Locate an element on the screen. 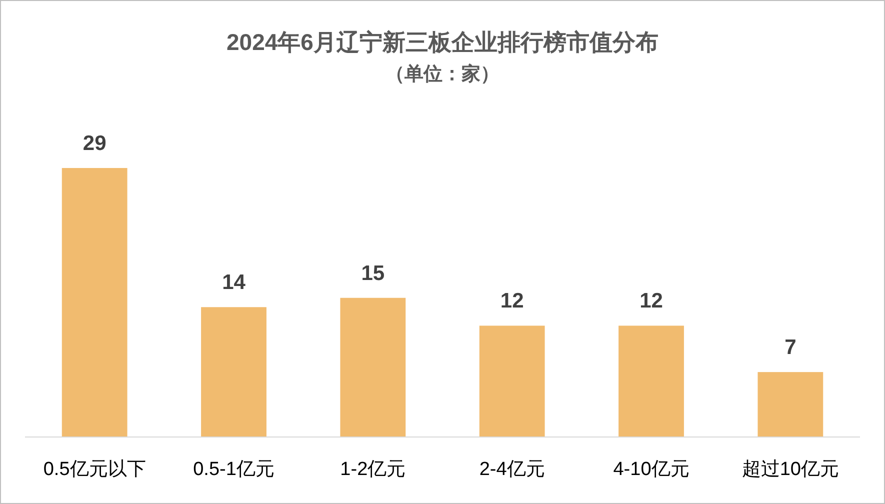 This screenshot has height=504, width=885. chart-subtitle: （单位：家） is located at coordinates (443, 74).